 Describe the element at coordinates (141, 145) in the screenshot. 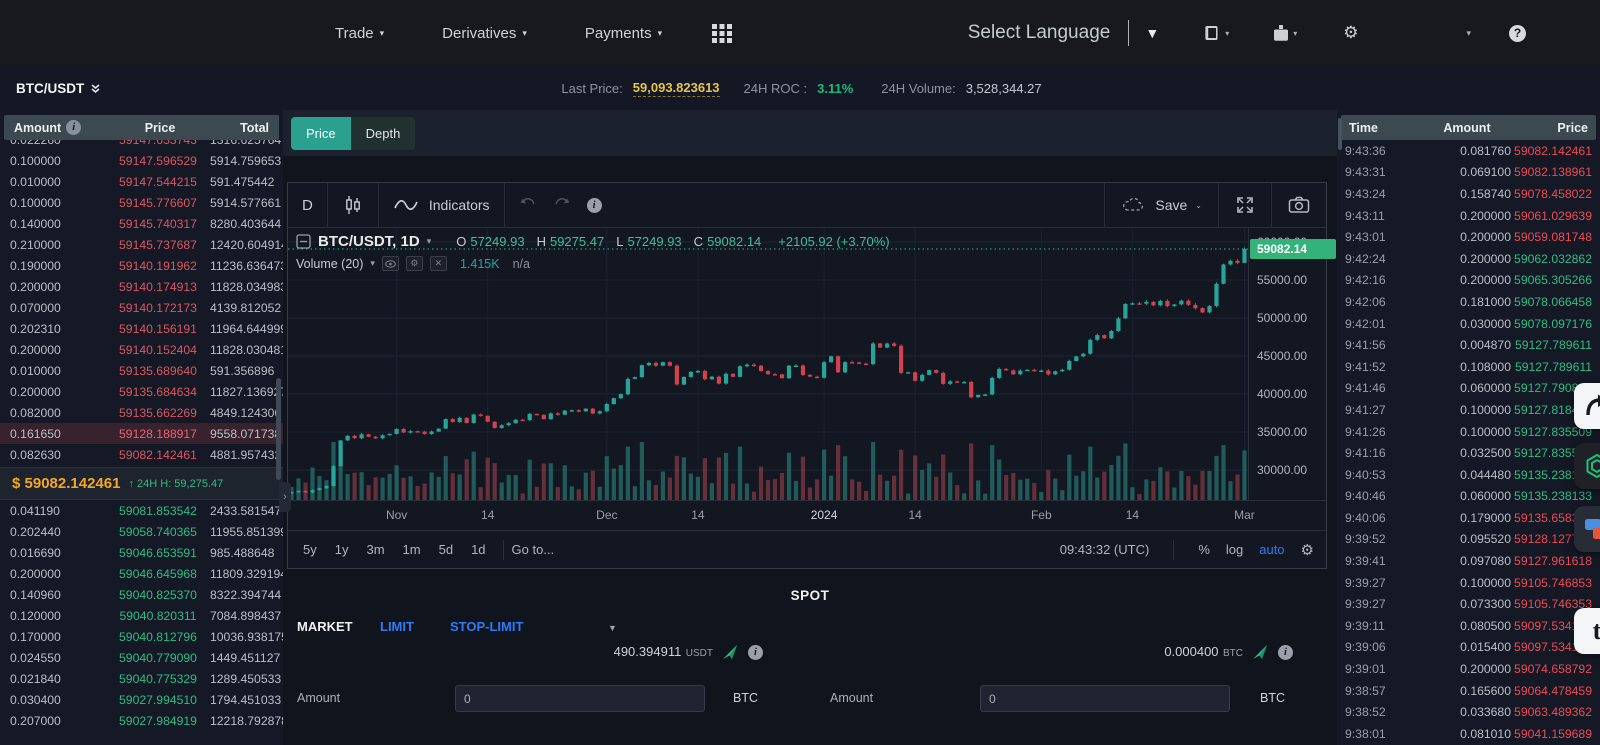

I see `ask-row: 0.02226059147.6337431316.625764` at that location.